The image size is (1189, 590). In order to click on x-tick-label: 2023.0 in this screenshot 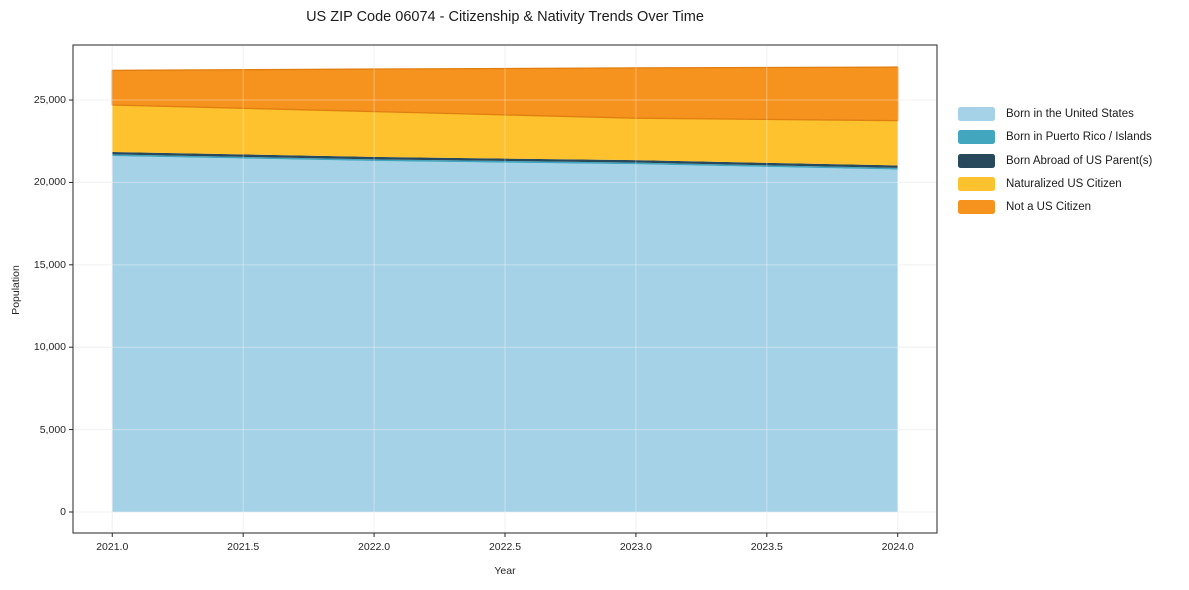, I will do `click(635, 547)`.